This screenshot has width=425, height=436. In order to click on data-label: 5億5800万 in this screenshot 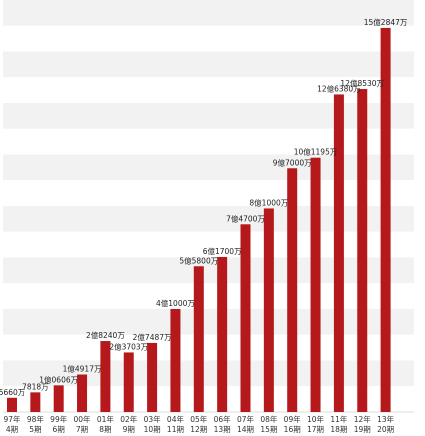, I will do `click(198, 260)`.